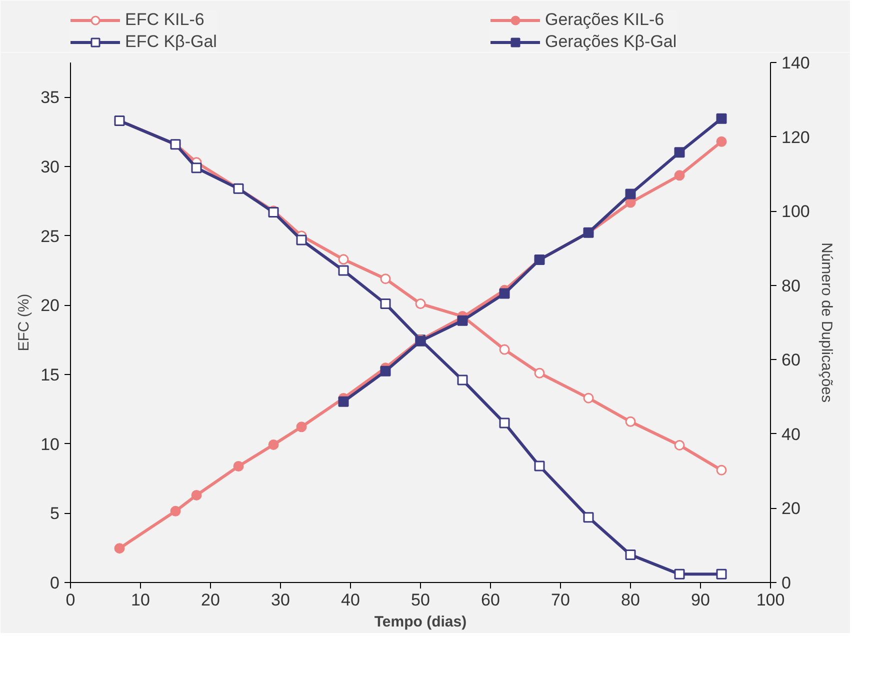 This screenshot has height=696, width=891. Describe the element at coordinates (50, 375) in the screenshot. I see `y-tick-label: 15` at that location.